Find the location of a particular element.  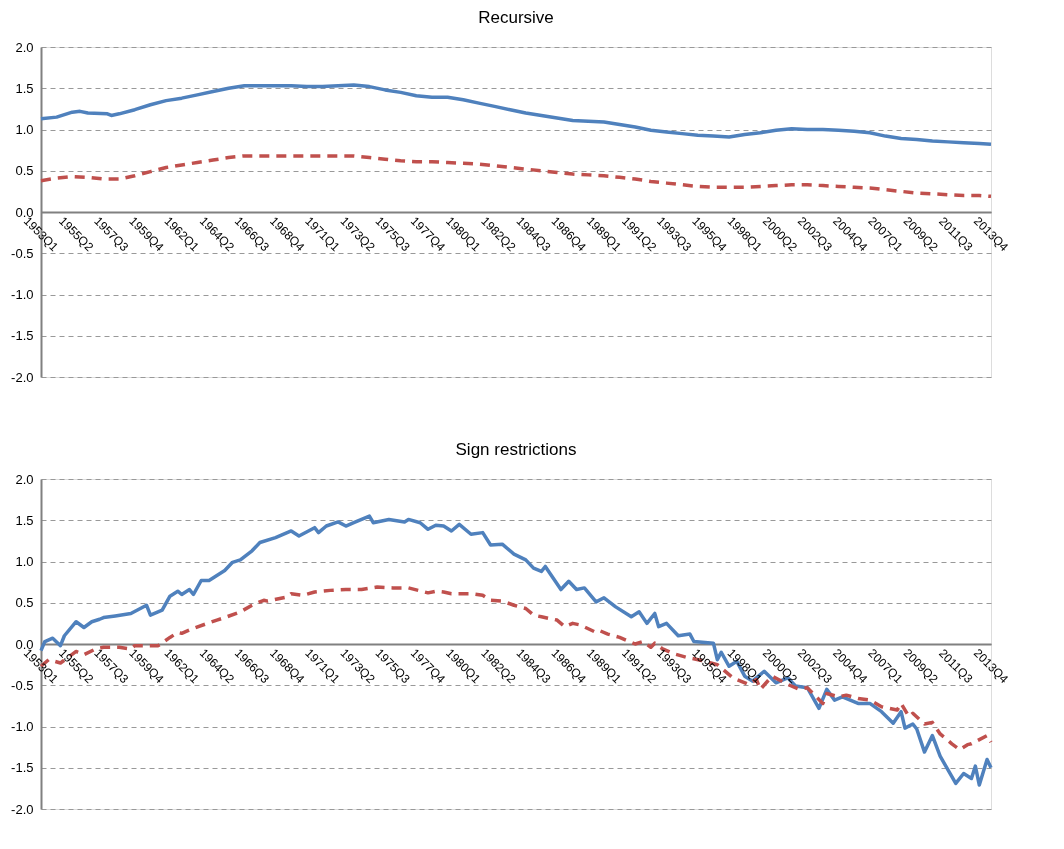

chart-title: Recursive is located at coordinates (516, 17).